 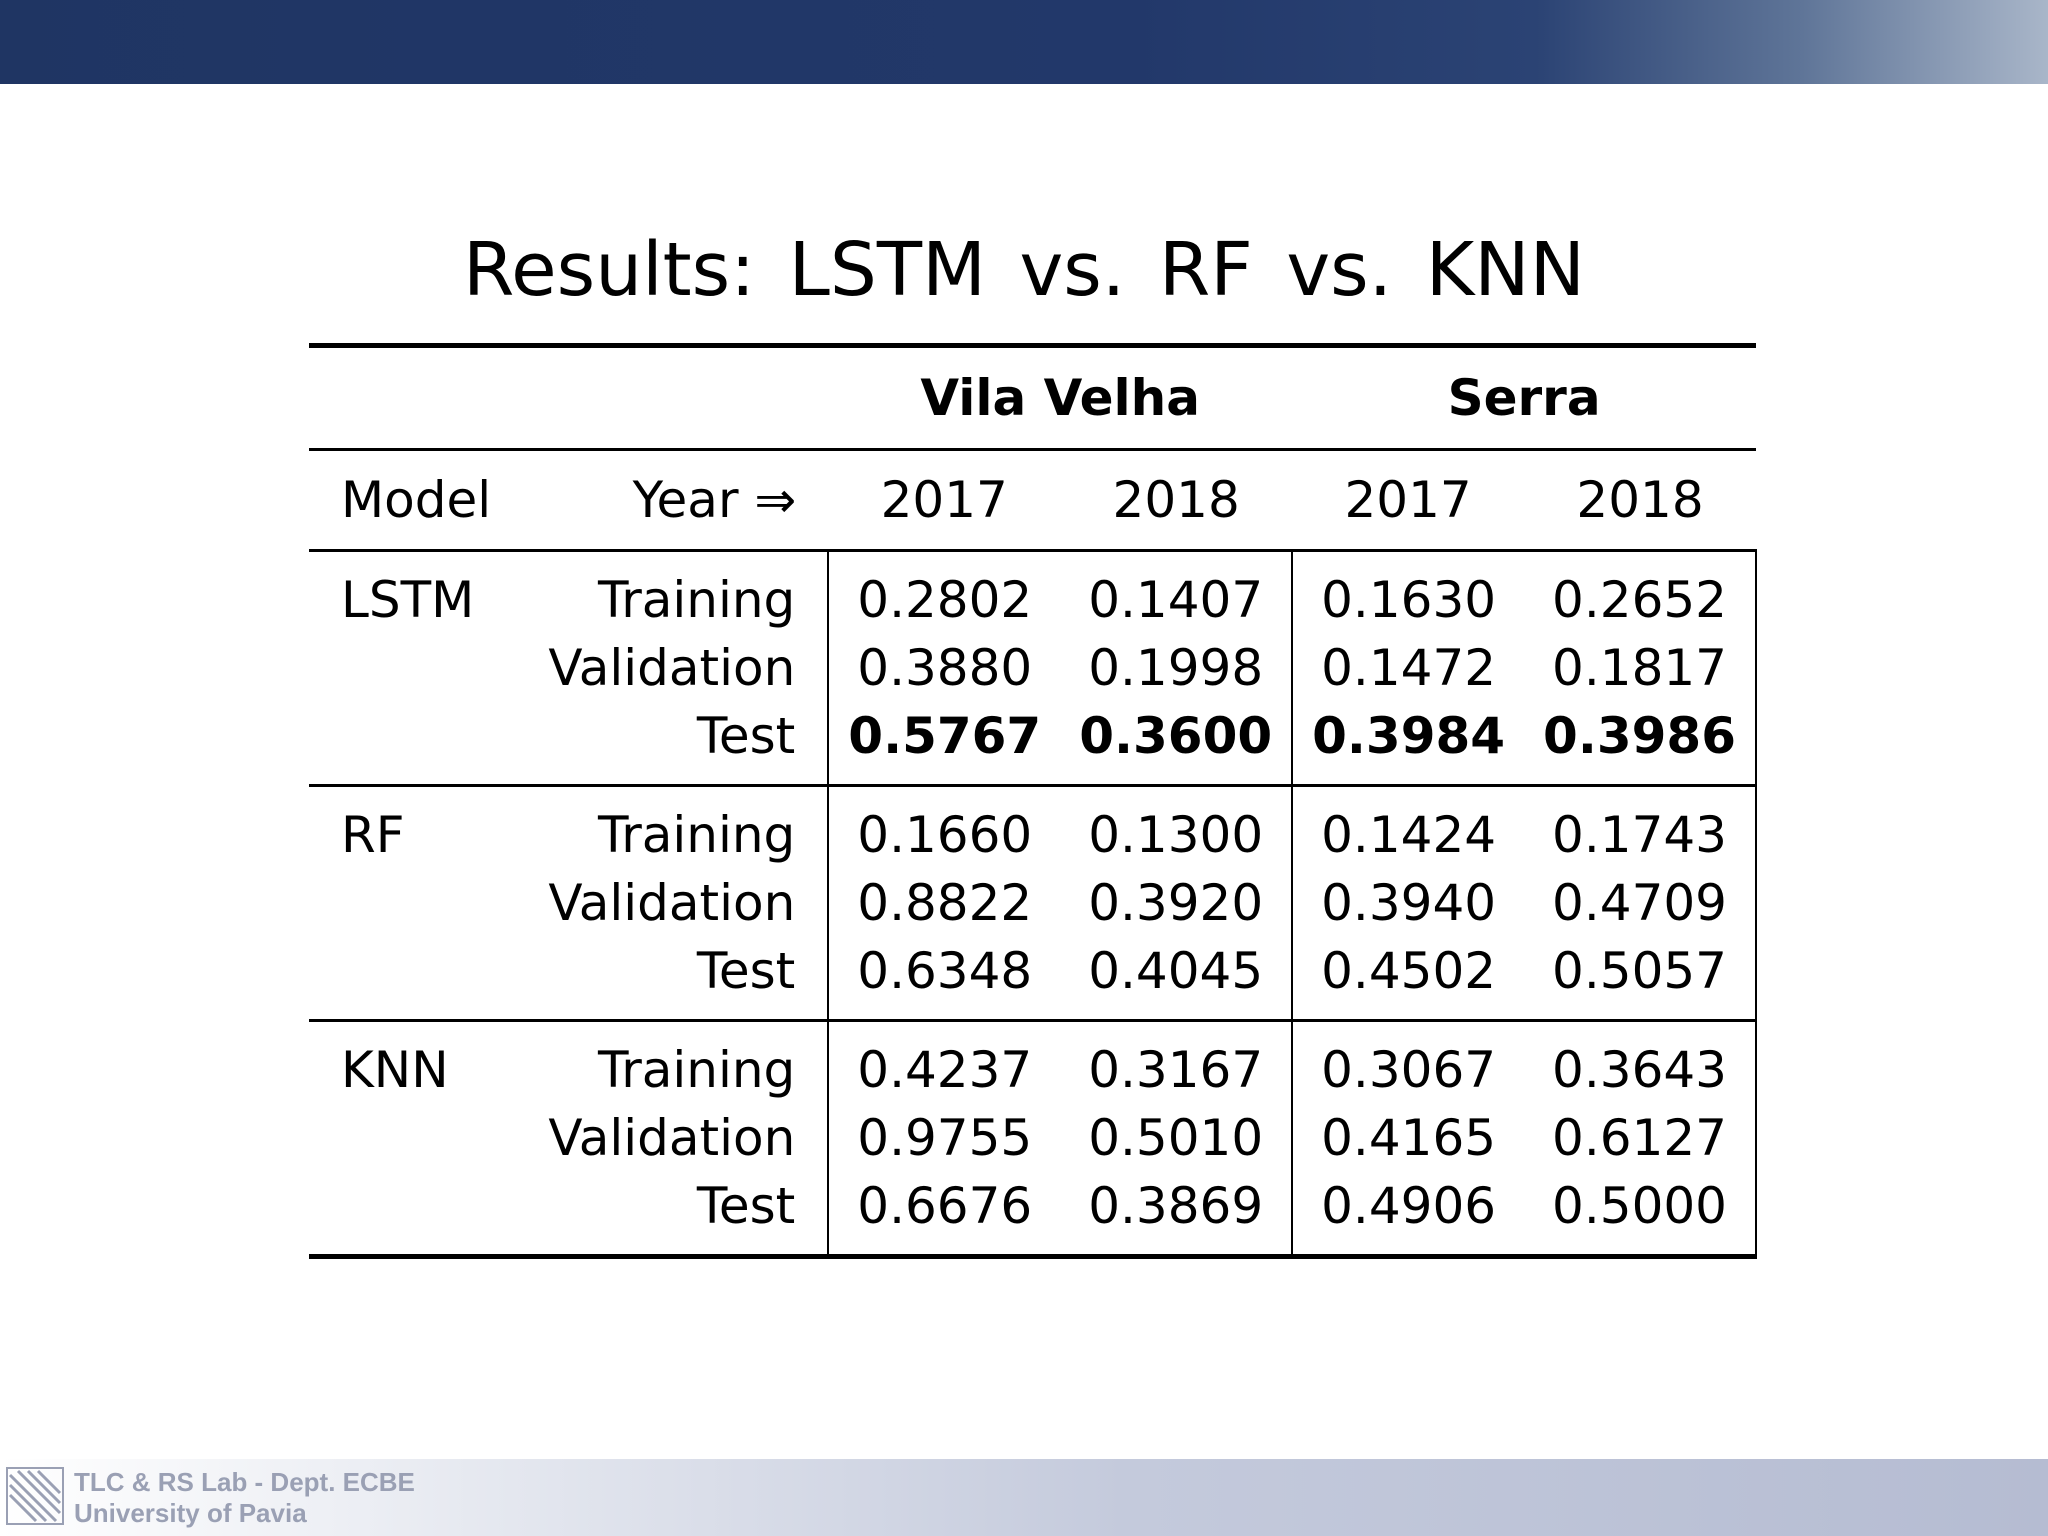 I want to click on table-cell: 0.2802, so click(x=944, y=592).